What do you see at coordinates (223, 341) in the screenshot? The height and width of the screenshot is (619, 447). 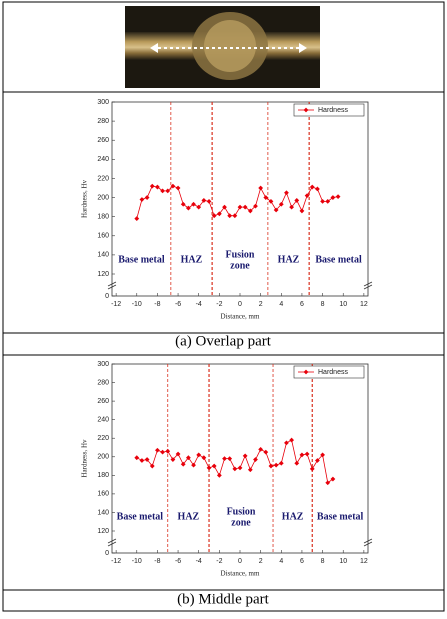 I see `caption: (a) Overlap part` at bounding box center [223, 341].